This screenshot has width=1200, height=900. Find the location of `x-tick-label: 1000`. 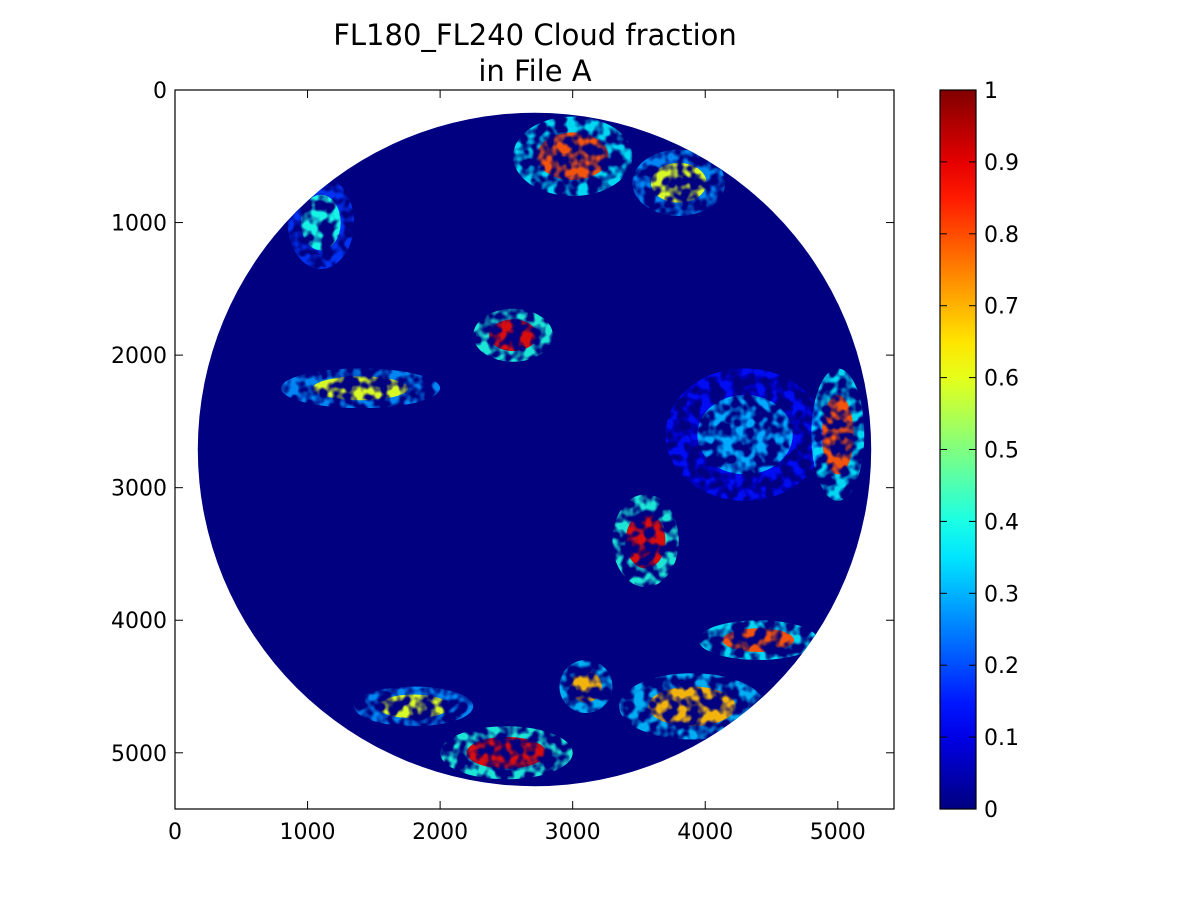

x-tick-label: 1000 is located at coordinates (308, 832).